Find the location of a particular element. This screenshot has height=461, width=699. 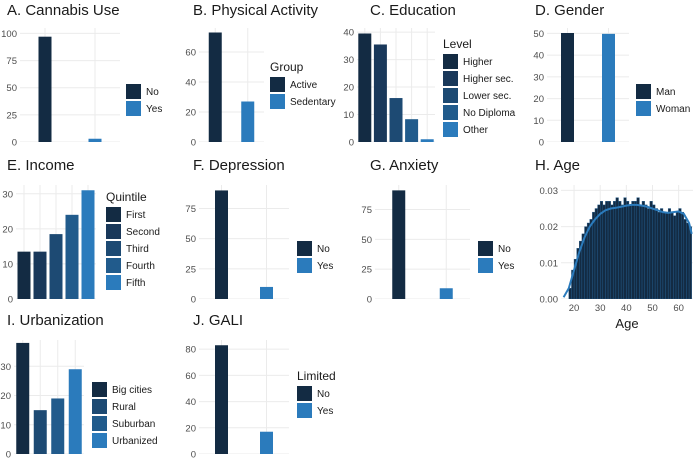

legend-label: First is located at coordinates (136, 215).